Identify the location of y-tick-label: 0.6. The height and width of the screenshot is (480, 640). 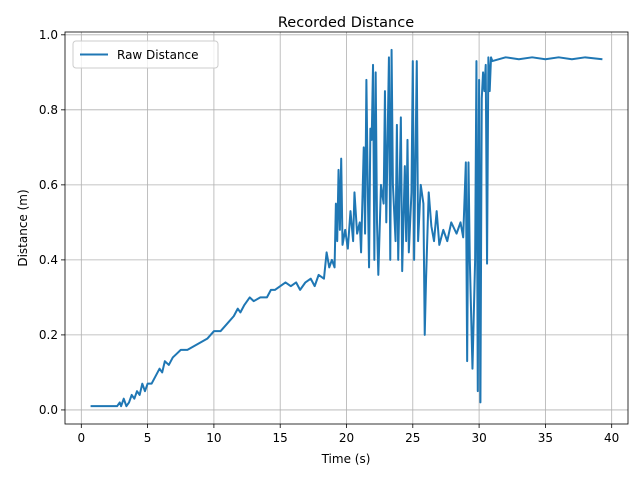
(48, 185).